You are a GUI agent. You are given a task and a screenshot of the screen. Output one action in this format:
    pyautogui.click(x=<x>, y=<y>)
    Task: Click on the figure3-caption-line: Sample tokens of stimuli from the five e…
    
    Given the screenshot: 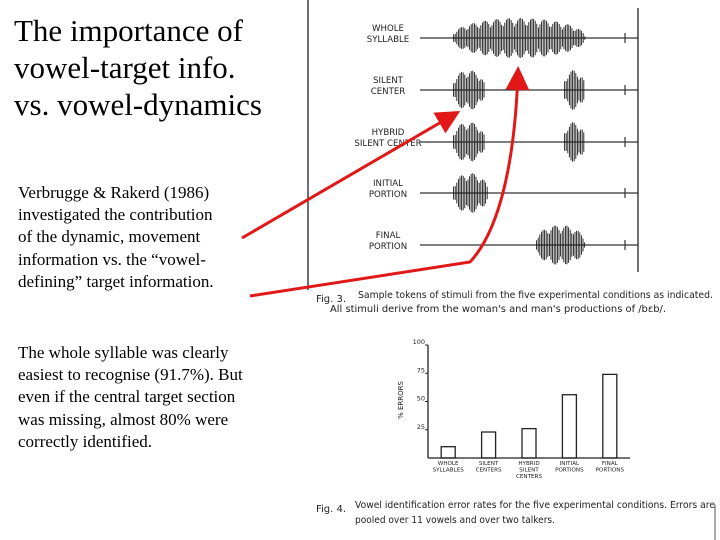 What is the action you would take?
    pyautogui.click(x=535, y=295)
    